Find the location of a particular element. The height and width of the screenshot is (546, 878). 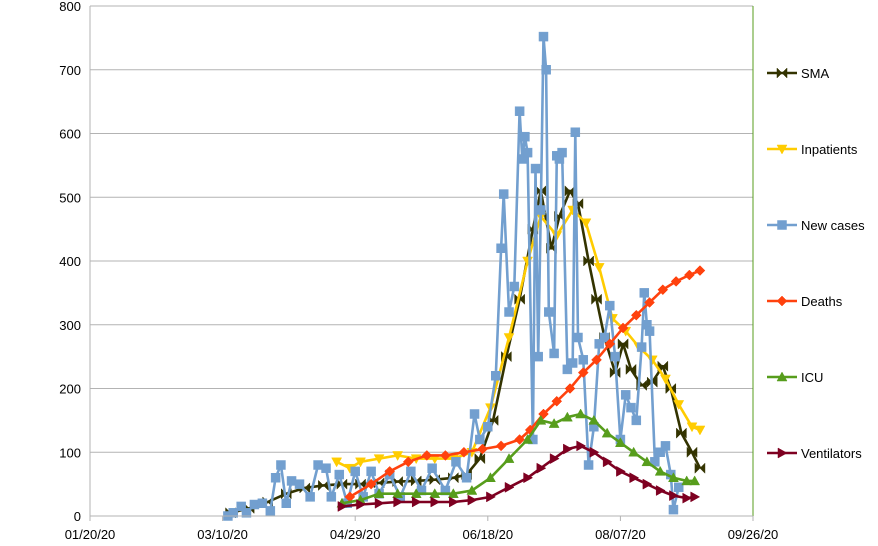

legend-item: Deaths is located at coordinates (805, 301).